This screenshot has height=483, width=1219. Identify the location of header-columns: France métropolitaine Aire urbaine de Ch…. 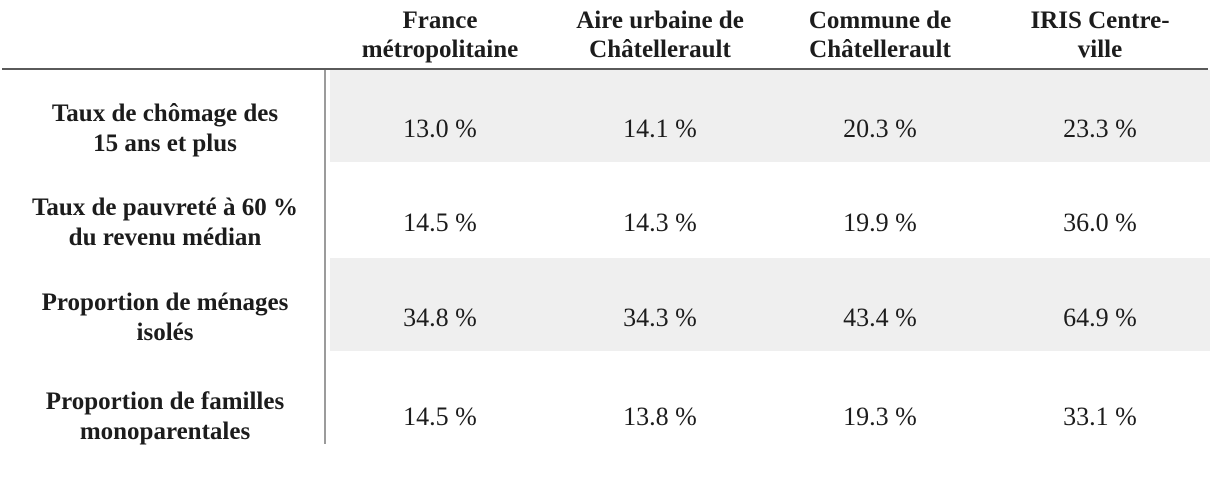
(770, 35).